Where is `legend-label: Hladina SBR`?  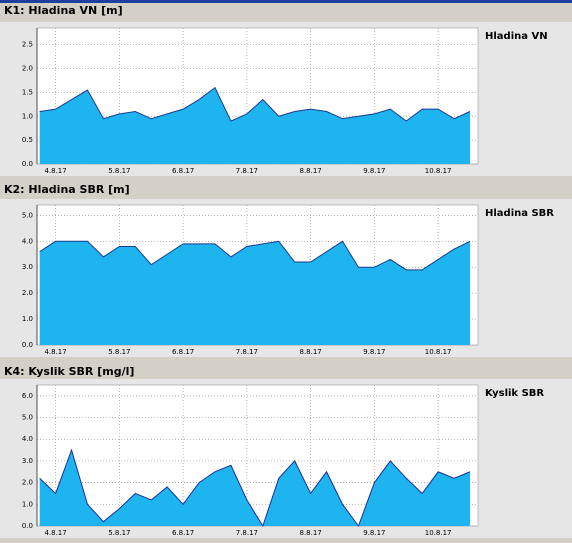 legend-label: Hladina SBR is located at coordinates (519, 213).